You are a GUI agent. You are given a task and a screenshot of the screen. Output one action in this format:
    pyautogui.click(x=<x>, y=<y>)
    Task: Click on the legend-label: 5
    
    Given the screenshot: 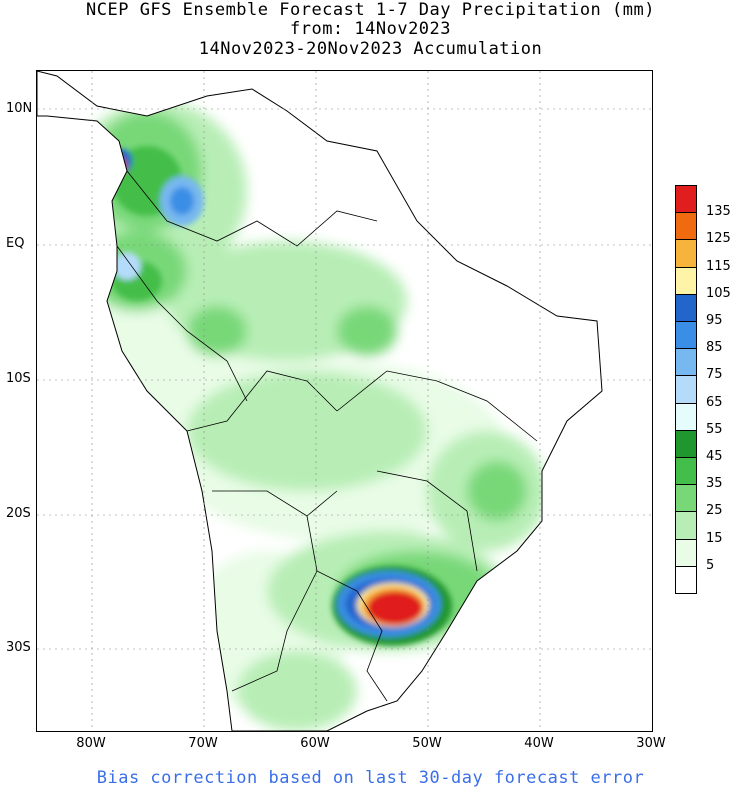 What is the action you would take?
    pyautogui.click(x=710, y=565)
    